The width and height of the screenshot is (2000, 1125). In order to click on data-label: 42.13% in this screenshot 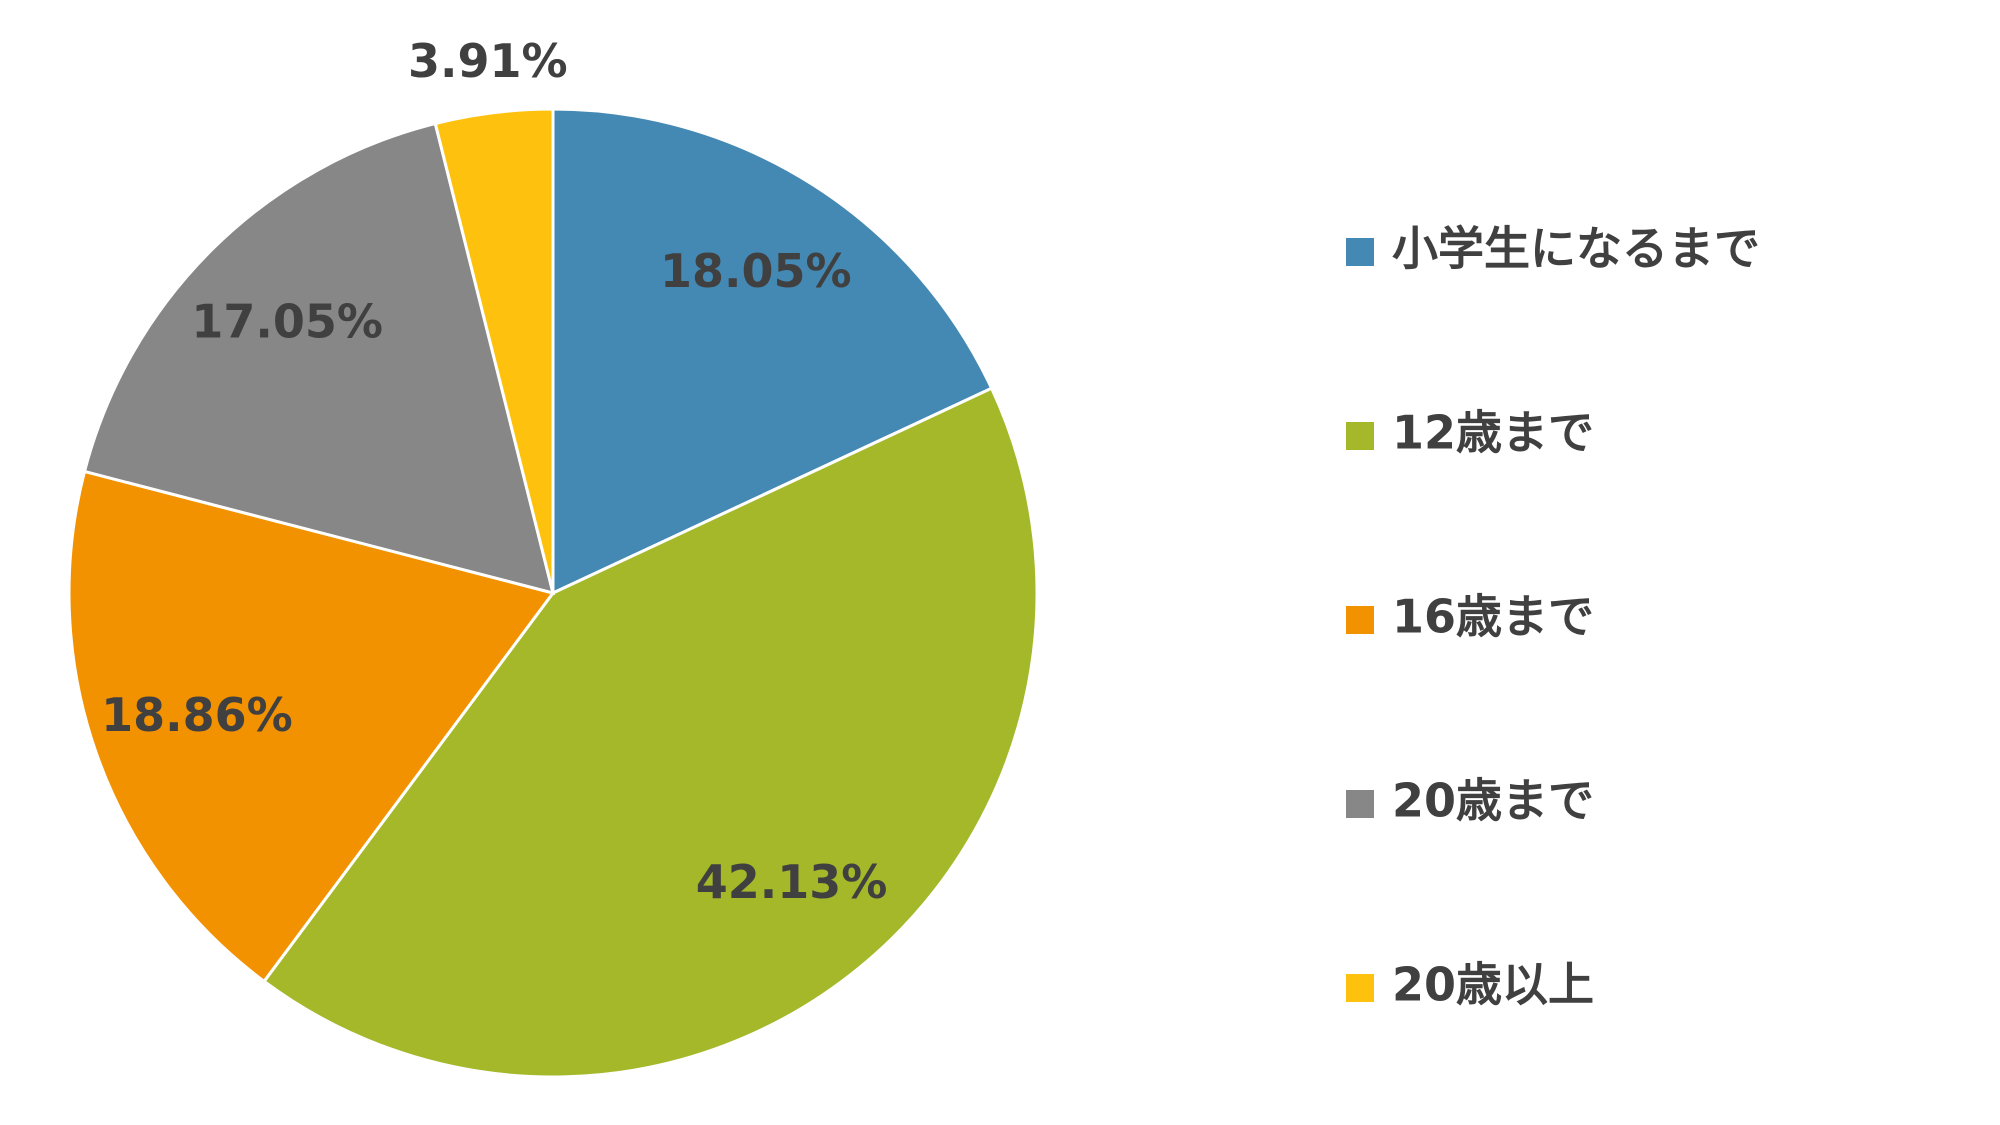, I will do `click(792, 882)`.